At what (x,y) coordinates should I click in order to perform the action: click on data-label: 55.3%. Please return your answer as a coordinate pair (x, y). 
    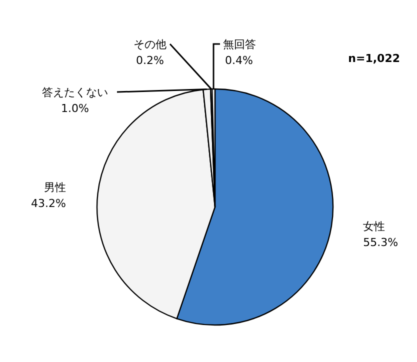
    Looking at the image, I should click on (380, 242).